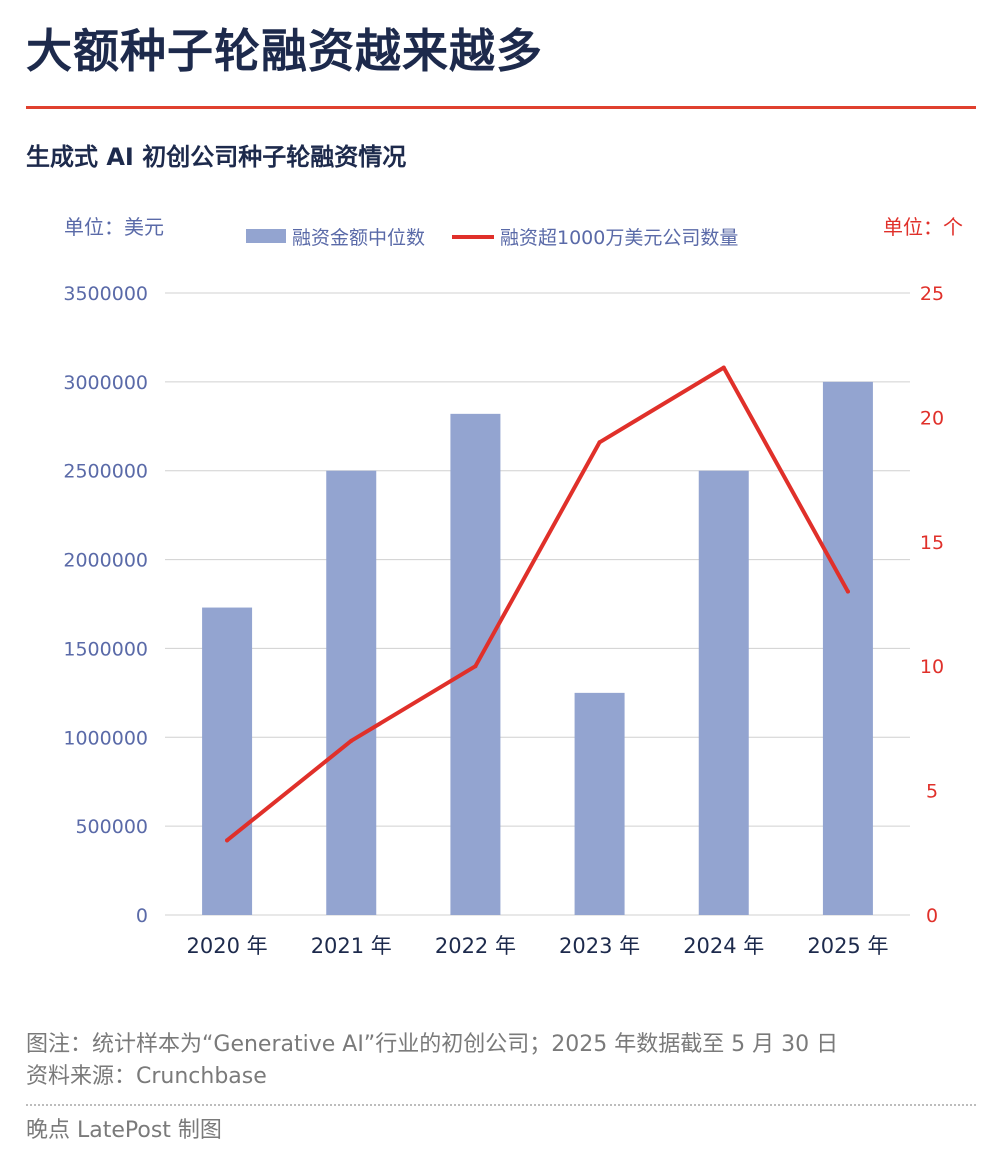 The image size is (1004, 1162). What do you see at coordinates (124, 1130) in the screenshot?
I see `chart-credit: 晚点 LatePost 制图` at bounding box center [124, 1130].